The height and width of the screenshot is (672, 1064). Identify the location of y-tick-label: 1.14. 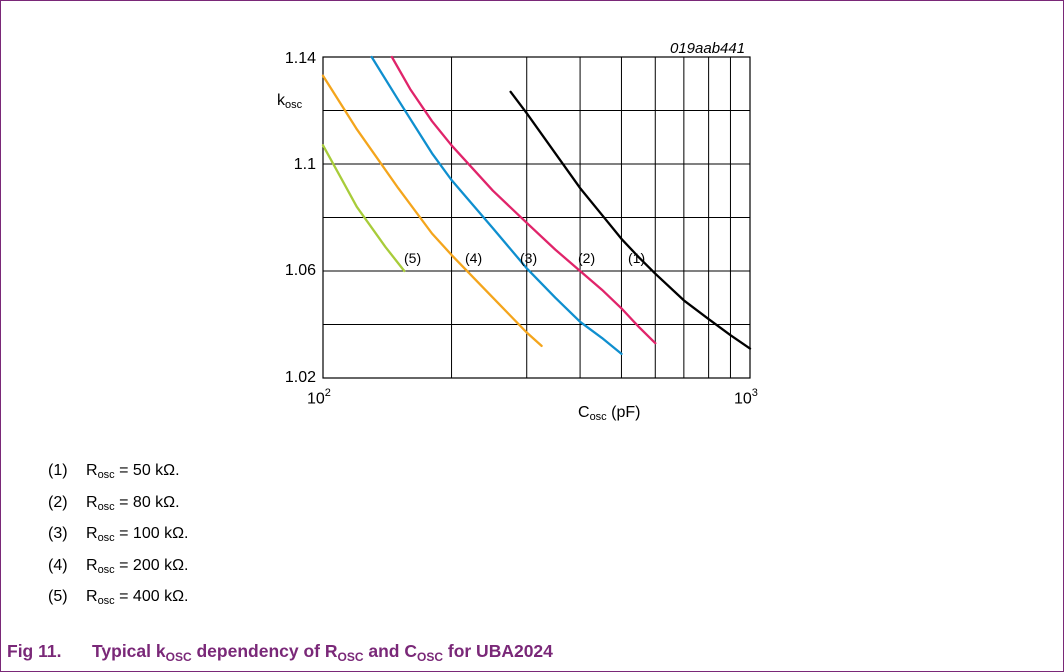
(300, 58).